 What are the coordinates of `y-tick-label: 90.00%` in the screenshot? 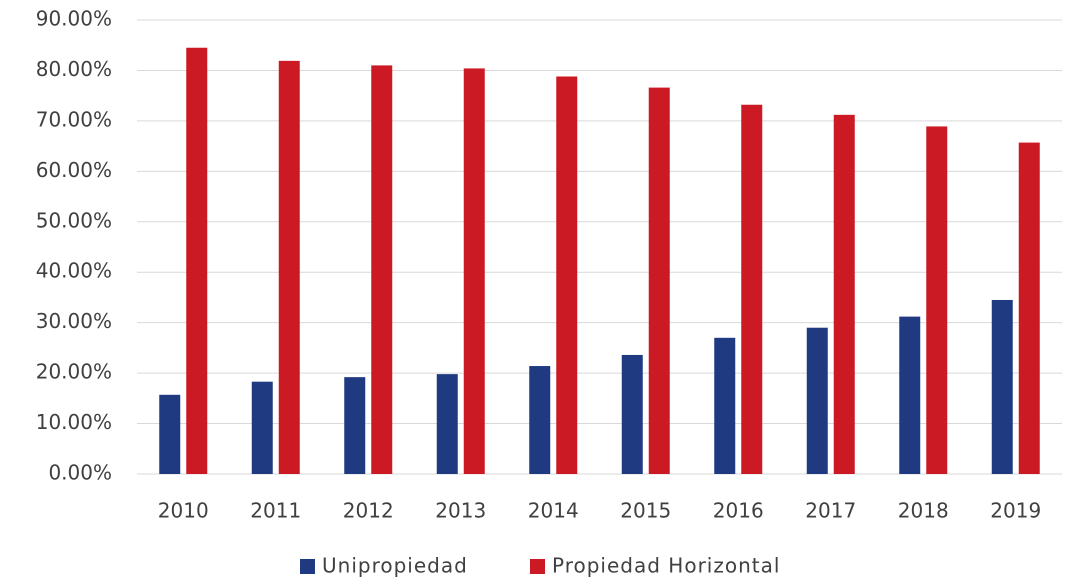 It's located at (74, 19).